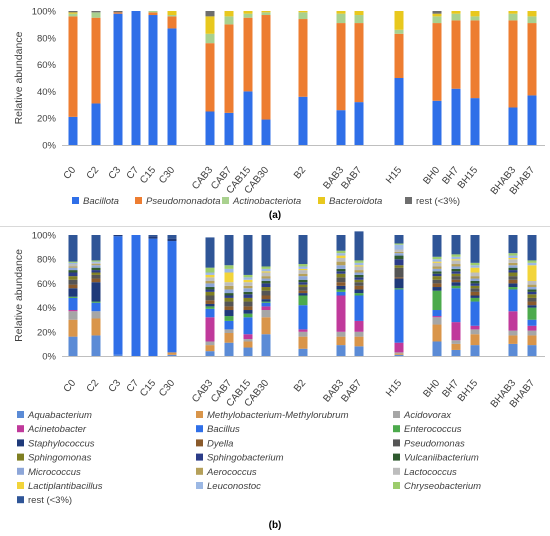 The width and height of the screenshot is (550, 536). Describe the element at coordinates (70, 386) in the screenshot. I see `x-tick-label: C0` at that location.